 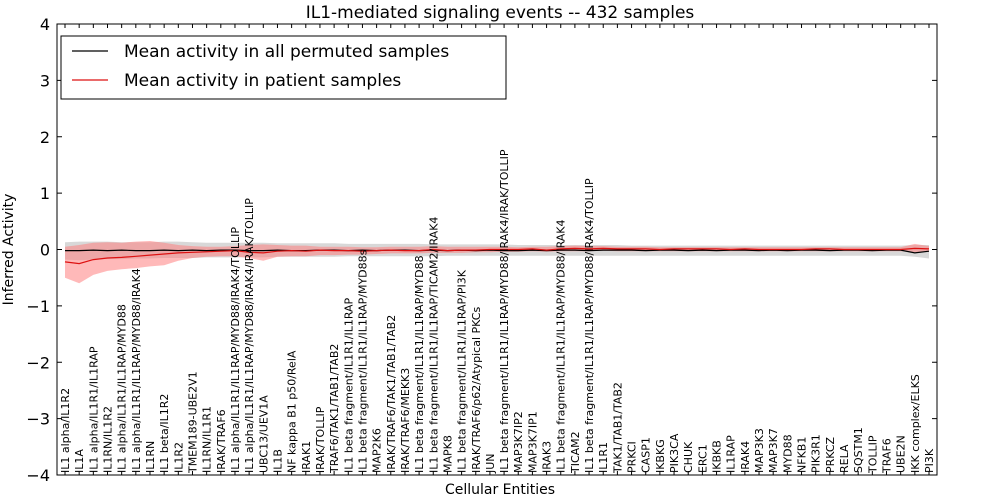 I want to click on y-tick-label-0: −4, so click(x=38, y=475).